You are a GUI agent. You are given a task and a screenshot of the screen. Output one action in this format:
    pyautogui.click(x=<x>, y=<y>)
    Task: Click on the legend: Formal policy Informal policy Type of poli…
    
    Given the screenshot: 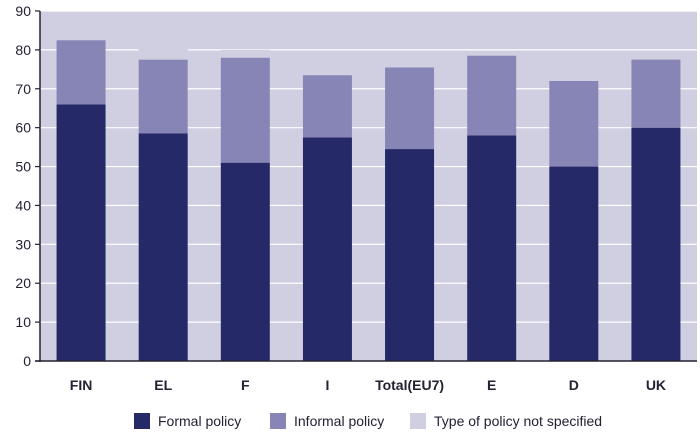 What is the action you would take?
    pyautogui.click(x=350, y=424)
    